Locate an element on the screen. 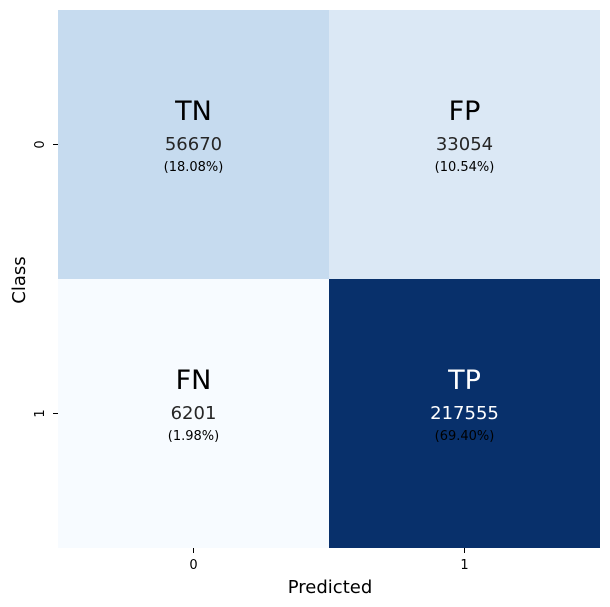 The height and width of the screenshot is (607, 610). cell-count-fp: 33054 is located at coordinates (464, 144).